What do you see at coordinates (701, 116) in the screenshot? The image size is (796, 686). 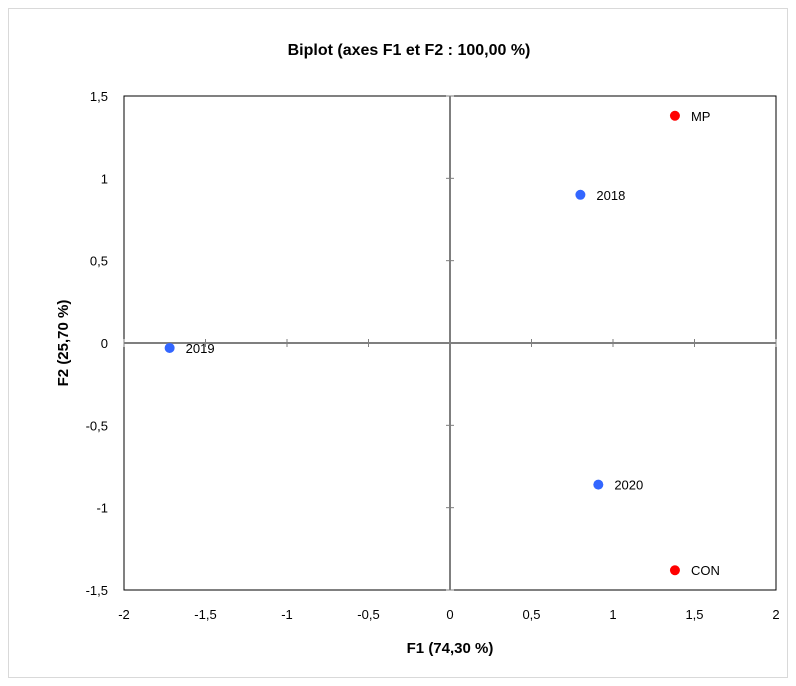 I see `point-label: MP` at bounding box center [701, 116].